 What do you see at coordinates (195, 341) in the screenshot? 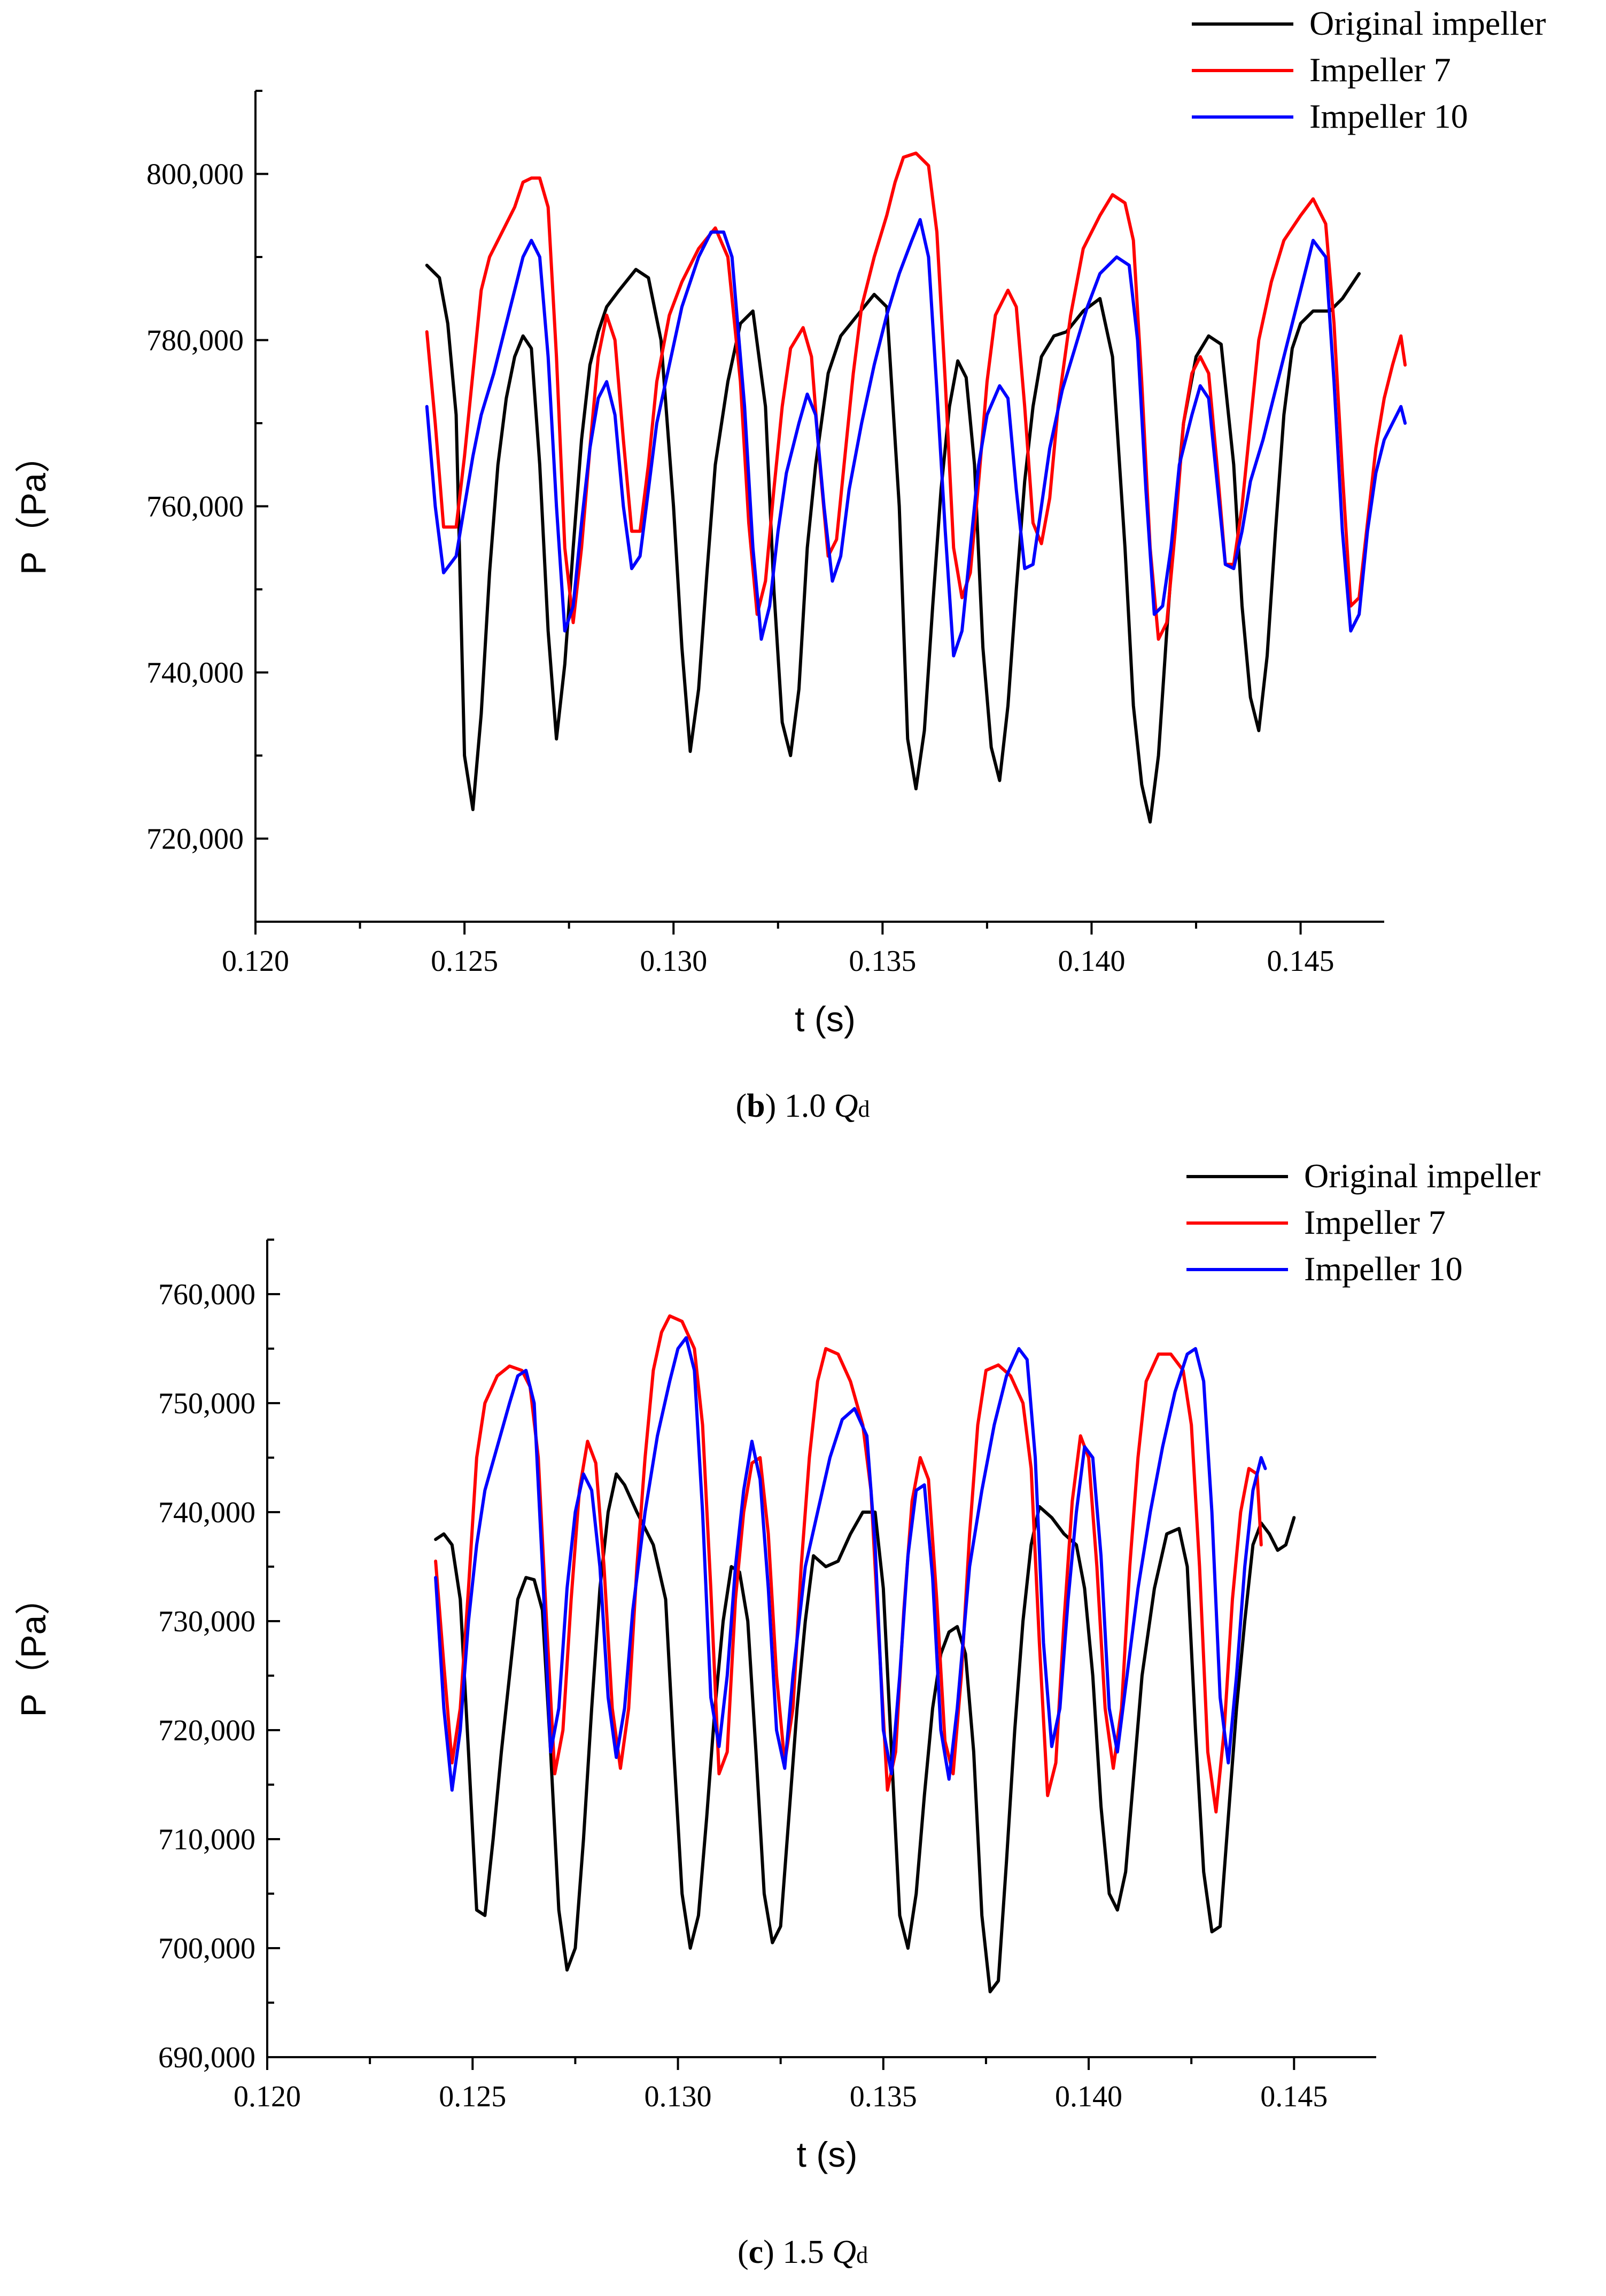
I see `y-tick-label: 780,000` at bounding box center [195, 341].